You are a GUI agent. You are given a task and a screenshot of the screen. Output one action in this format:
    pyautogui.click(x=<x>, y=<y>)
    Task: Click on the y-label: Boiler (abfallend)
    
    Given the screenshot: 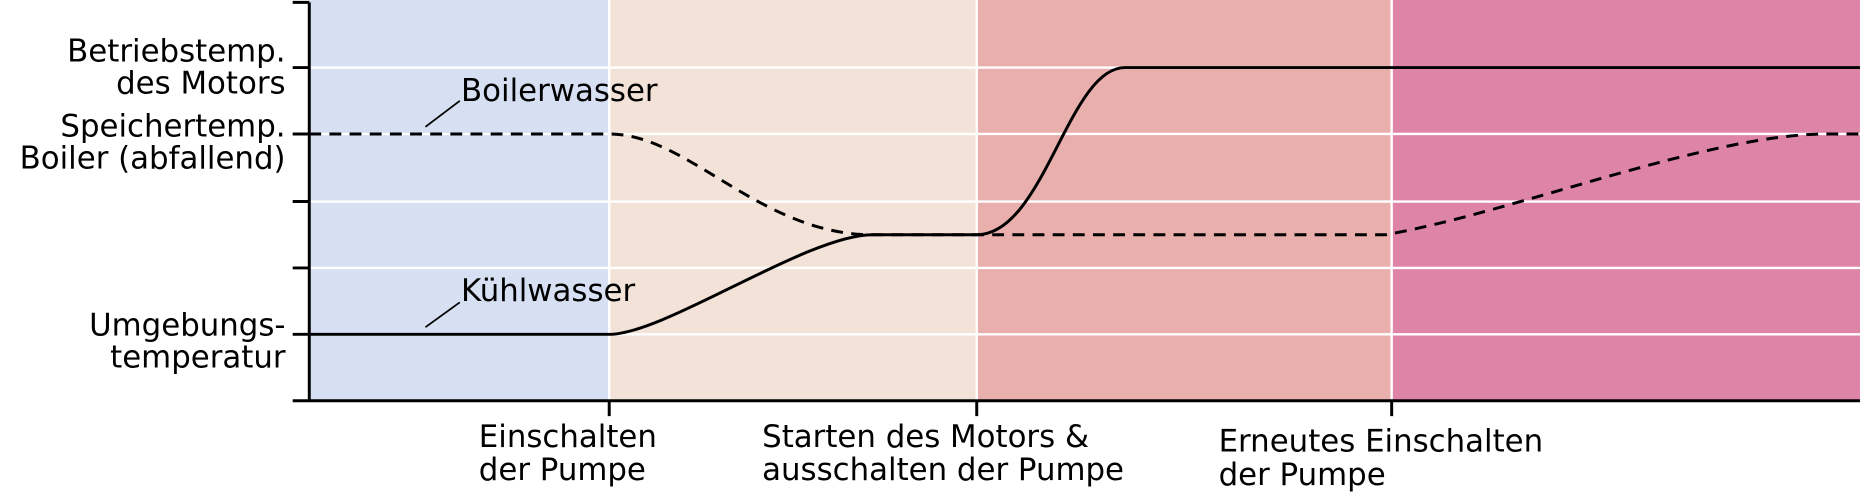 What is the action you would take?
    pyautogui.click(x=153, y=158)
    